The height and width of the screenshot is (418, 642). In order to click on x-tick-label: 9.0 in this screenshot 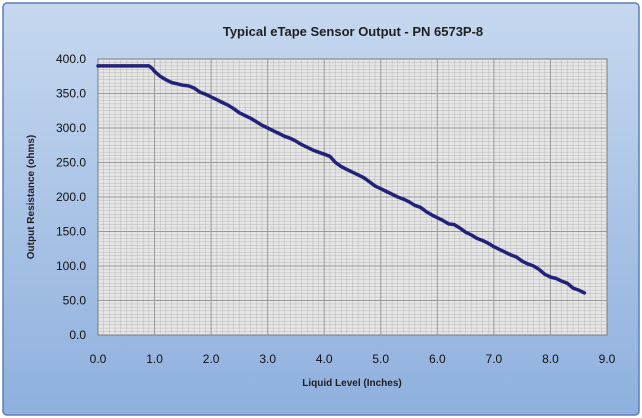, I will do `click(607, 359)`.